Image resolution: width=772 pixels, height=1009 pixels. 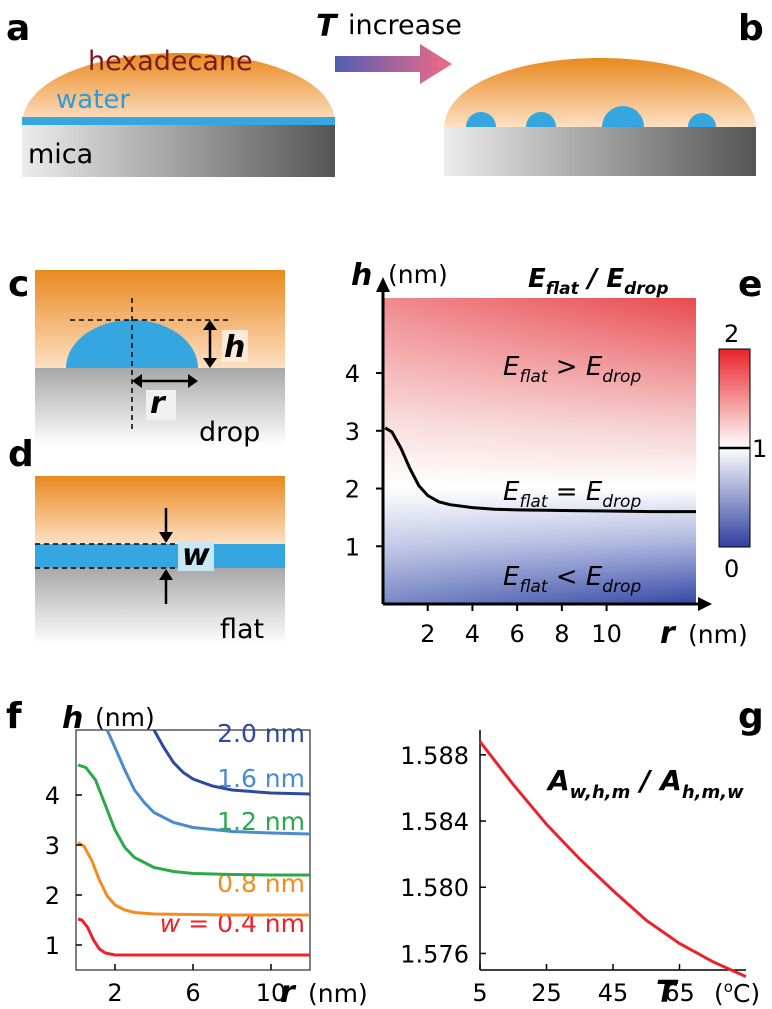 What do you see at coordinates (600, 92) in the screenshot?
I see `hexadecane-dome-b` at bounding box center [600, 92].